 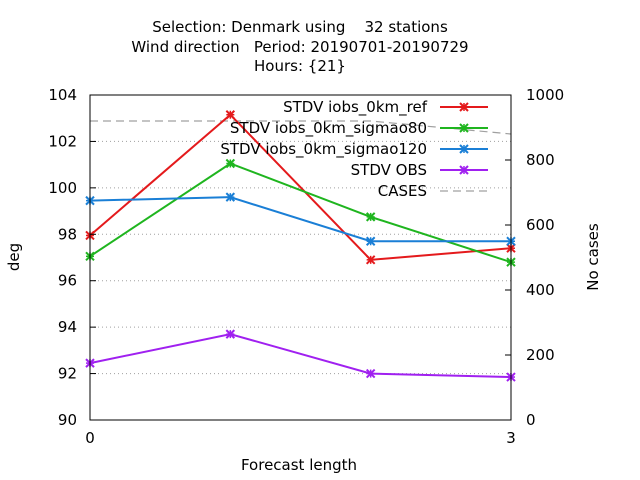 I want to click on y-tick-label: 92, so click(x=67, y=374).